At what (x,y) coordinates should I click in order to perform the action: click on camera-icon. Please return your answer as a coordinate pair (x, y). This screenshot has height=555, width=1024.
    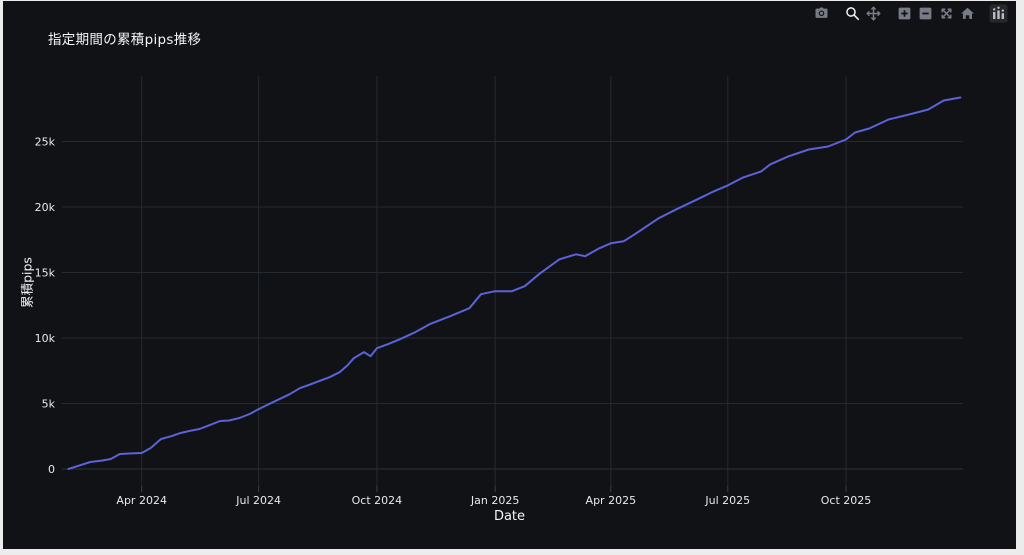
    Looking at the image, I should click on (821, 13).